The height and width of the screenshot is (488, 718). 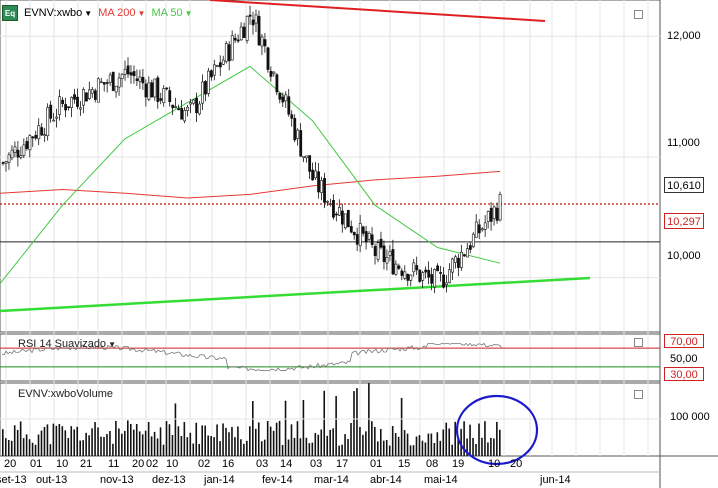 I want to click on symbol-selector: EVNV:xwbo ▼, so click(x=58, y=13).